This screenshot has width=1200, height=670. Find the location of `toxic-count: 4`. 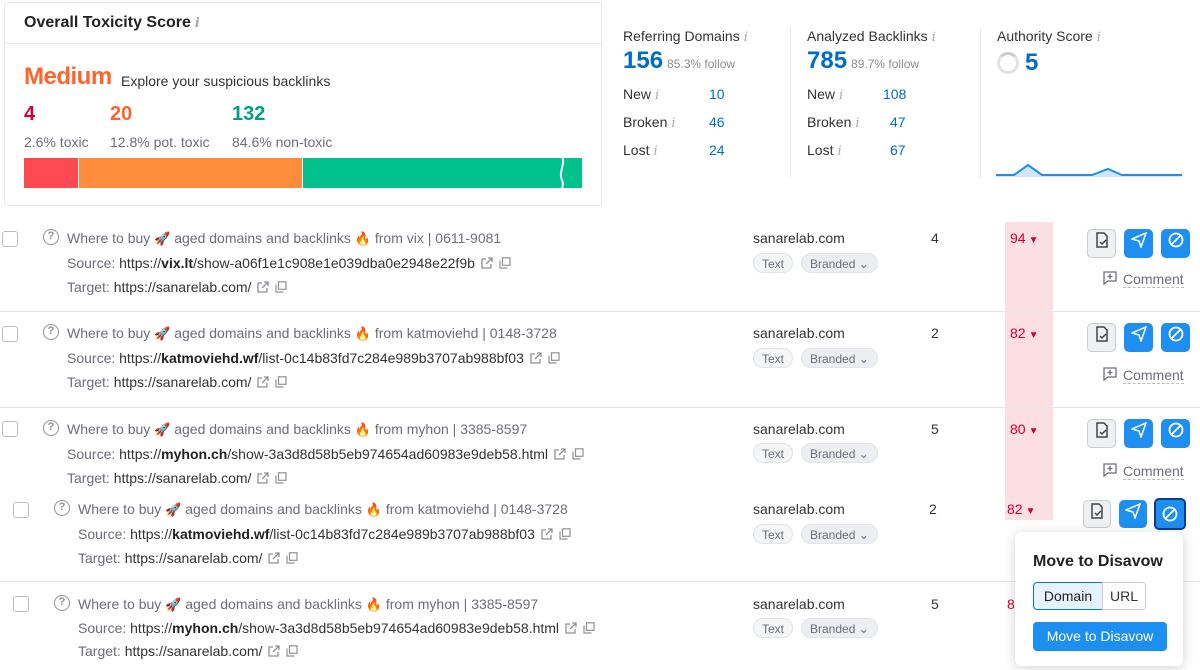

toxic-count: 4 is located at coordinates (30, 114).